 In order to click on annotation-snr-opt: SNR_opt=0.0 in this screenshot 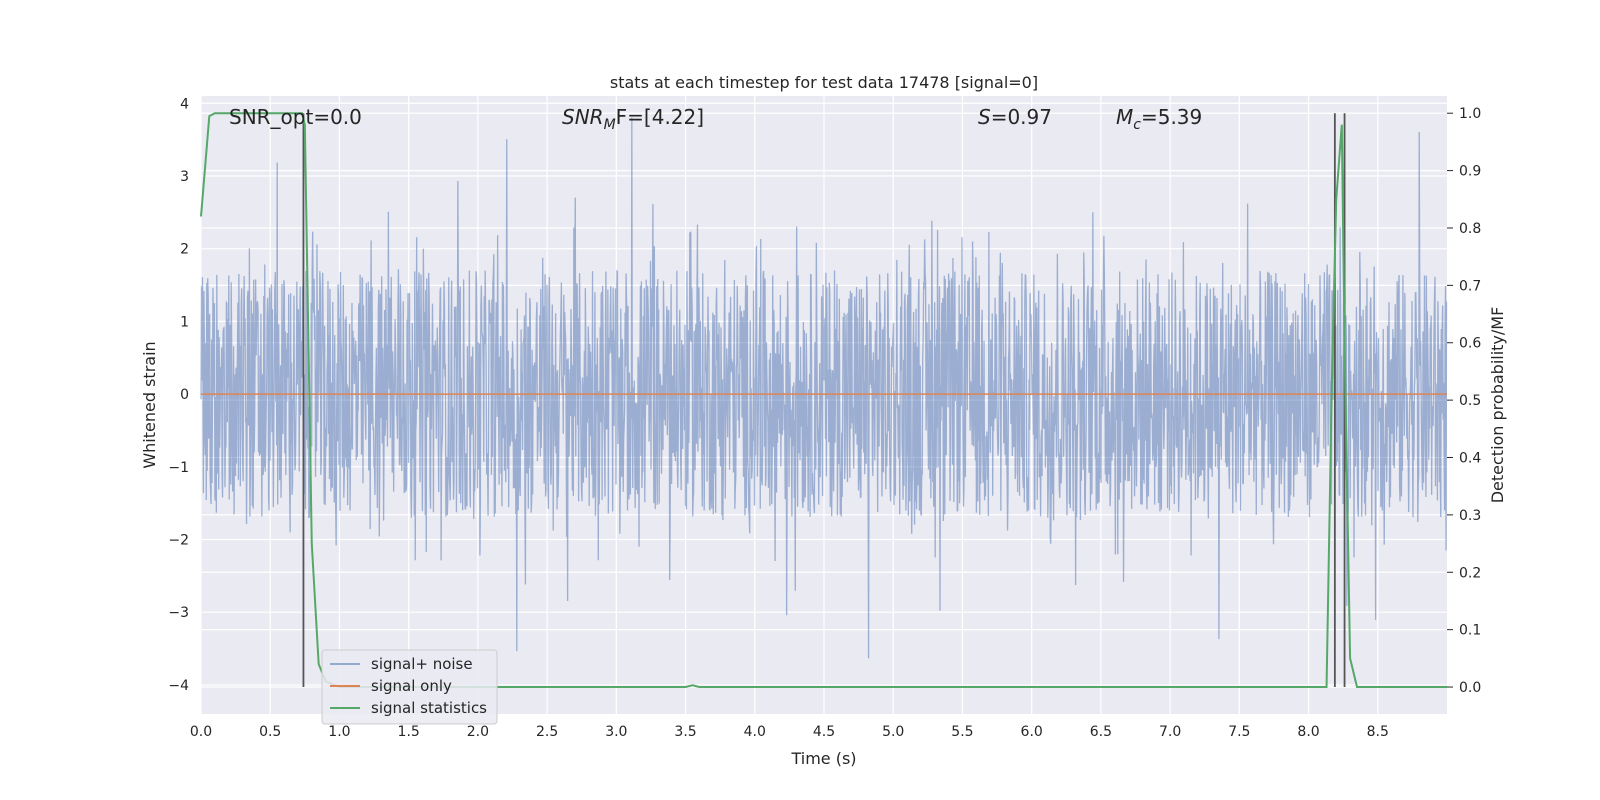, I will do `click(295, 117)`.